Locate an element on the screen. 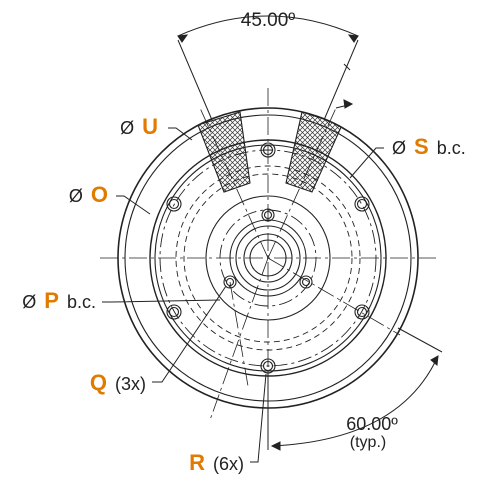 The image size is (488, 483). callout-q-key: Q is located at coordinates (98, 382).